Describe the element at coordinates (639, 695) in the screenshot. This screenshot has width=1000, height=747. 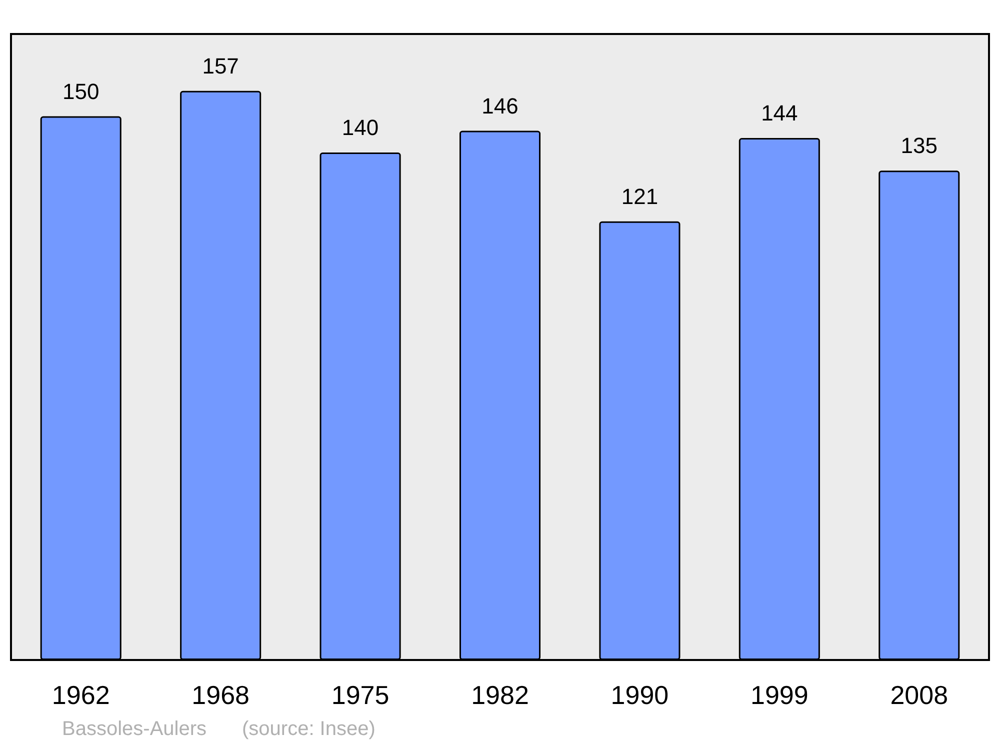
I see `x-tick-label: 1990` at that location.